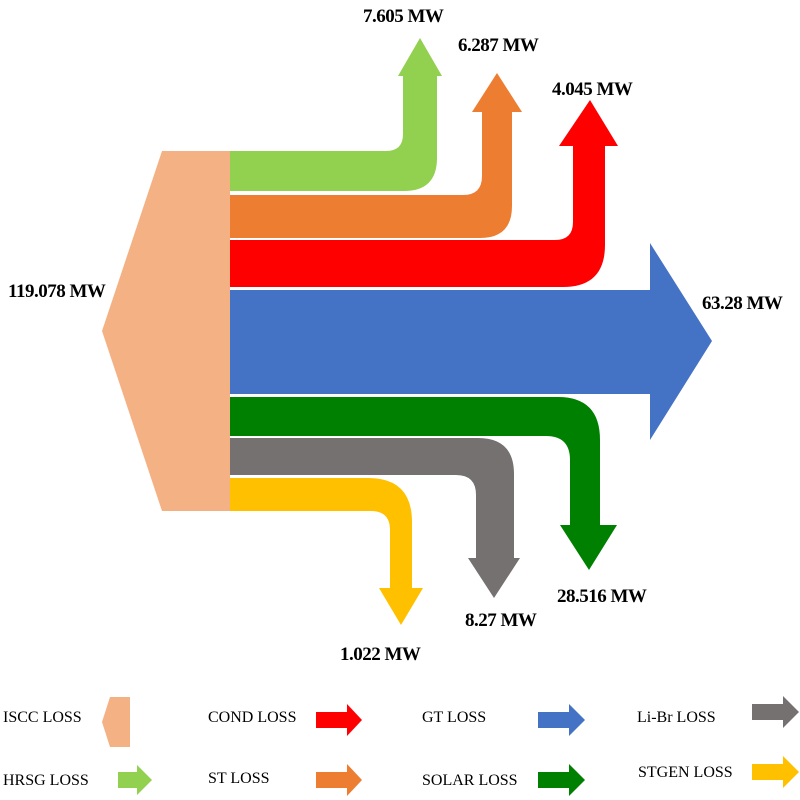 The height and width of the screenshot is (800, 800). Describe the element at coordinates (498, 45) in the screenshot. I see `st-value-label: 6.287 MW` at that location.